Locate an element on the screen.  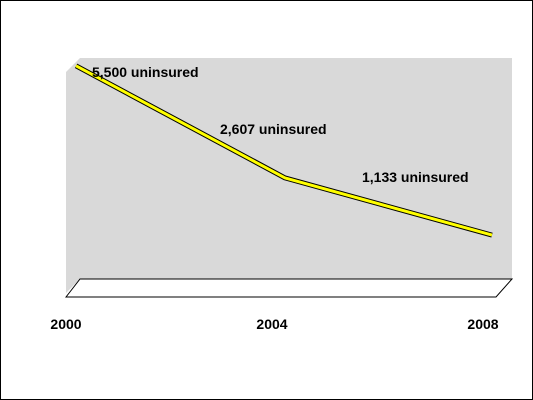
x-tick-label-2008: 2008 is located at coordinates (482, 324).